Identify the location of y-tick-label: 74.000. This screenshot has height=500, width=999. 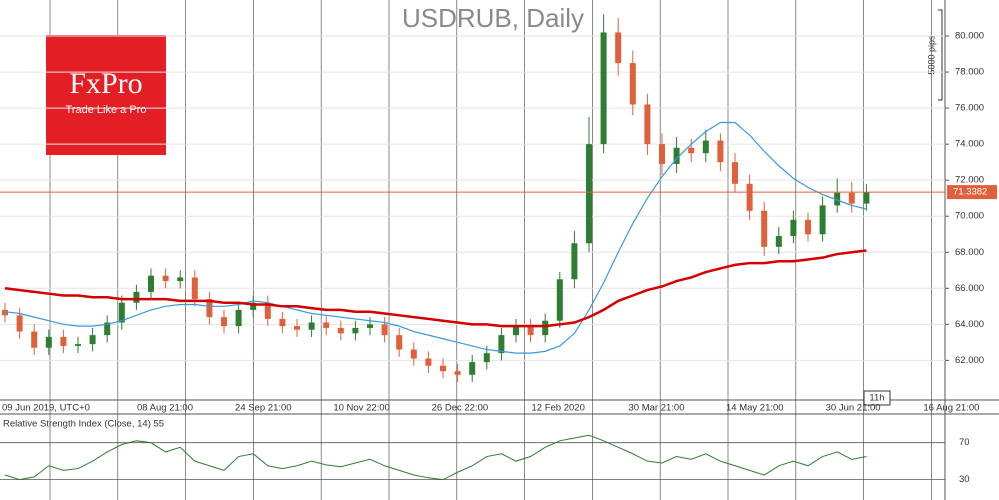
(969, 144).